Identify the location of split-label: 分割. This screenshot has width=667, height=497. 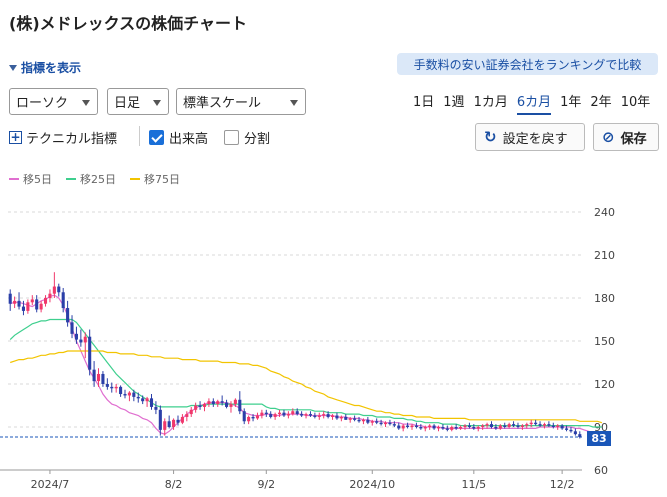
(257, 139).